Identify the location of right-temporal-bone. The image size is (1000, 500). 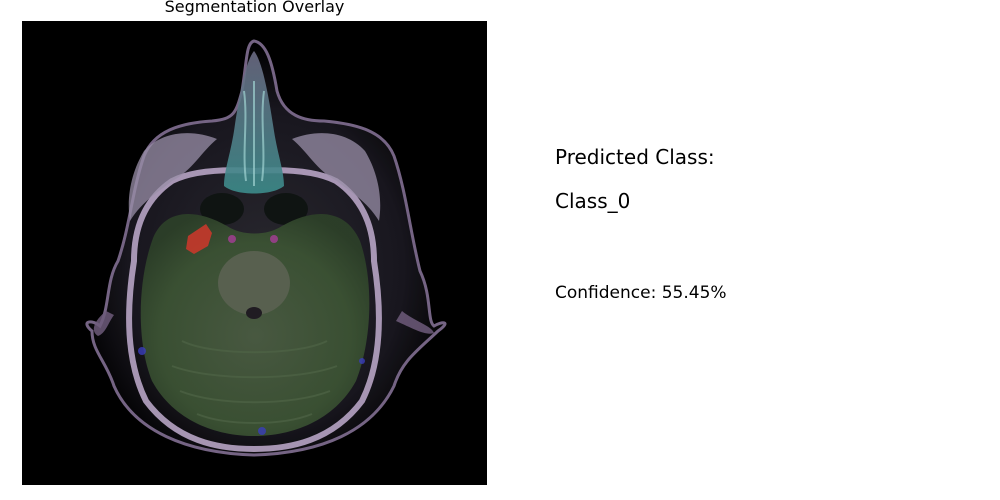
(336, 177).